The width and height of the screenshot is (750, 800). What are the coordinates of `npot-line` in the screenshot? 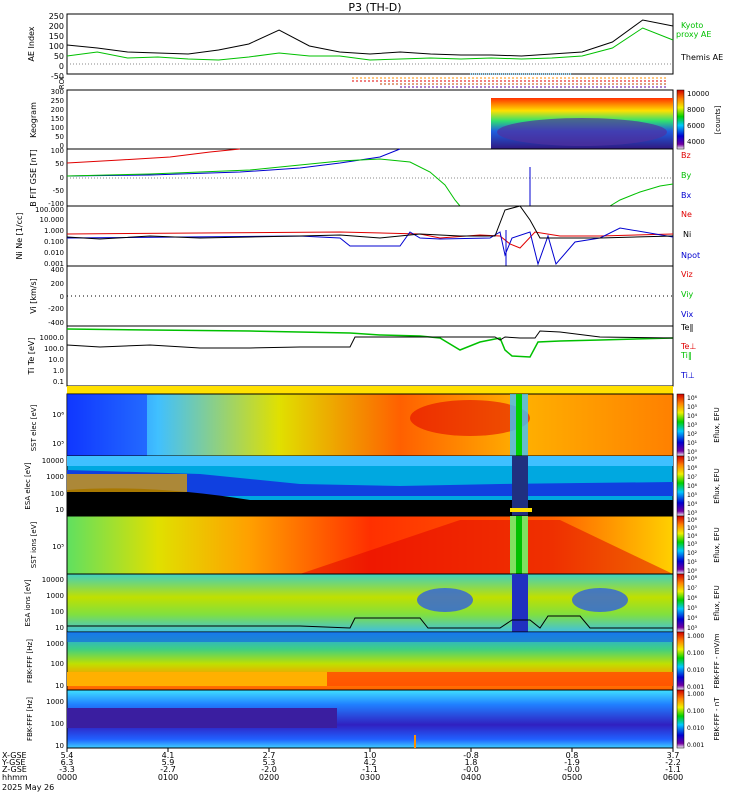 It's located at (370, 246).